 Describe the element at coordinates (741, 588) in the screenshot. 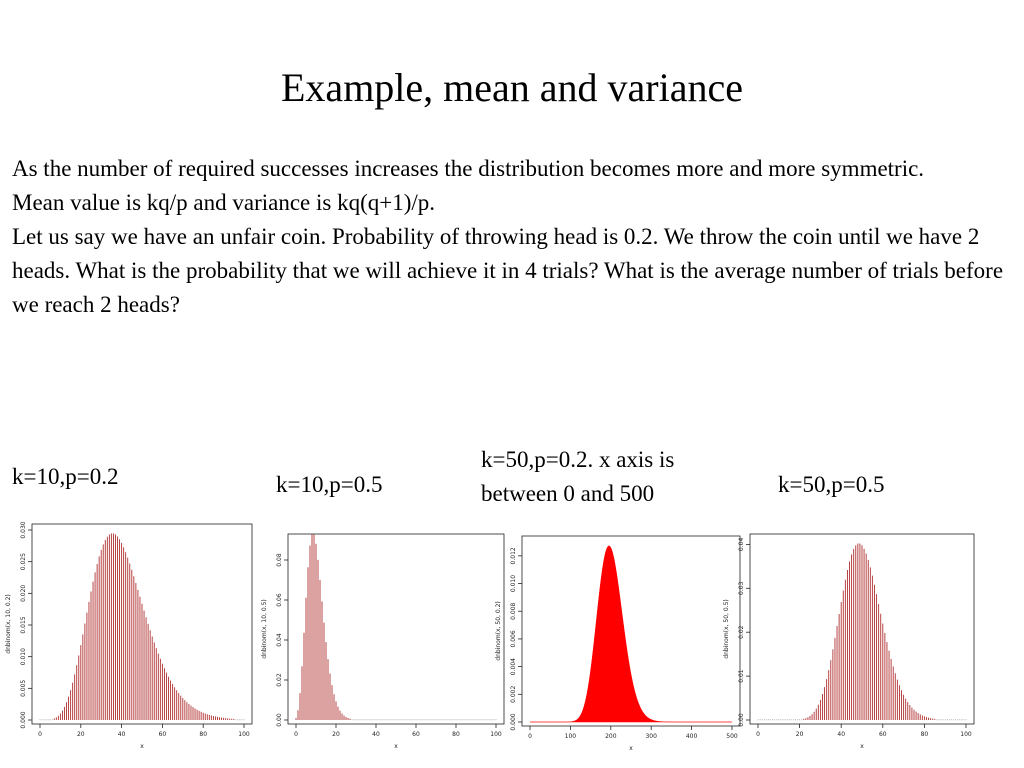

I see `y-tick-label: 0.03` at that location.